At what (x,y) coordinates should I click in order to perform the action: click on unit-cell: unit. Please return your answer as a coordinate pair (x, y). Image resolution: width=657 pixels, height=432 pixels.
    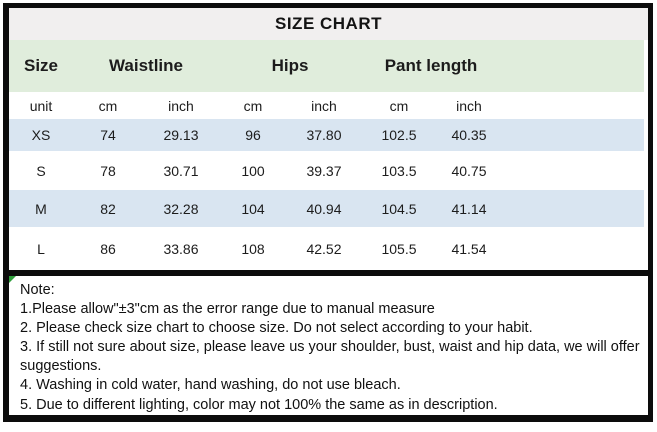
    Looking at the image, I should click on (41, 105).